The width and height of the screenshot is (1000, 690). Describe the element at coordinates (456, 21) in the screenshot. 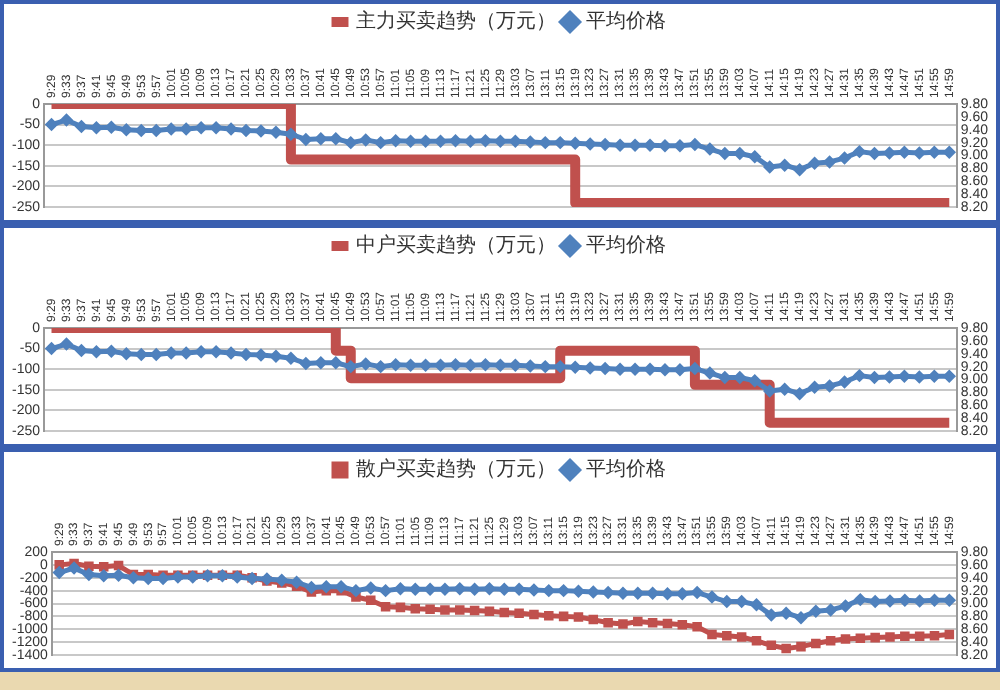

I see `legend-label: 主力买卖趋势（万元）` at that location.